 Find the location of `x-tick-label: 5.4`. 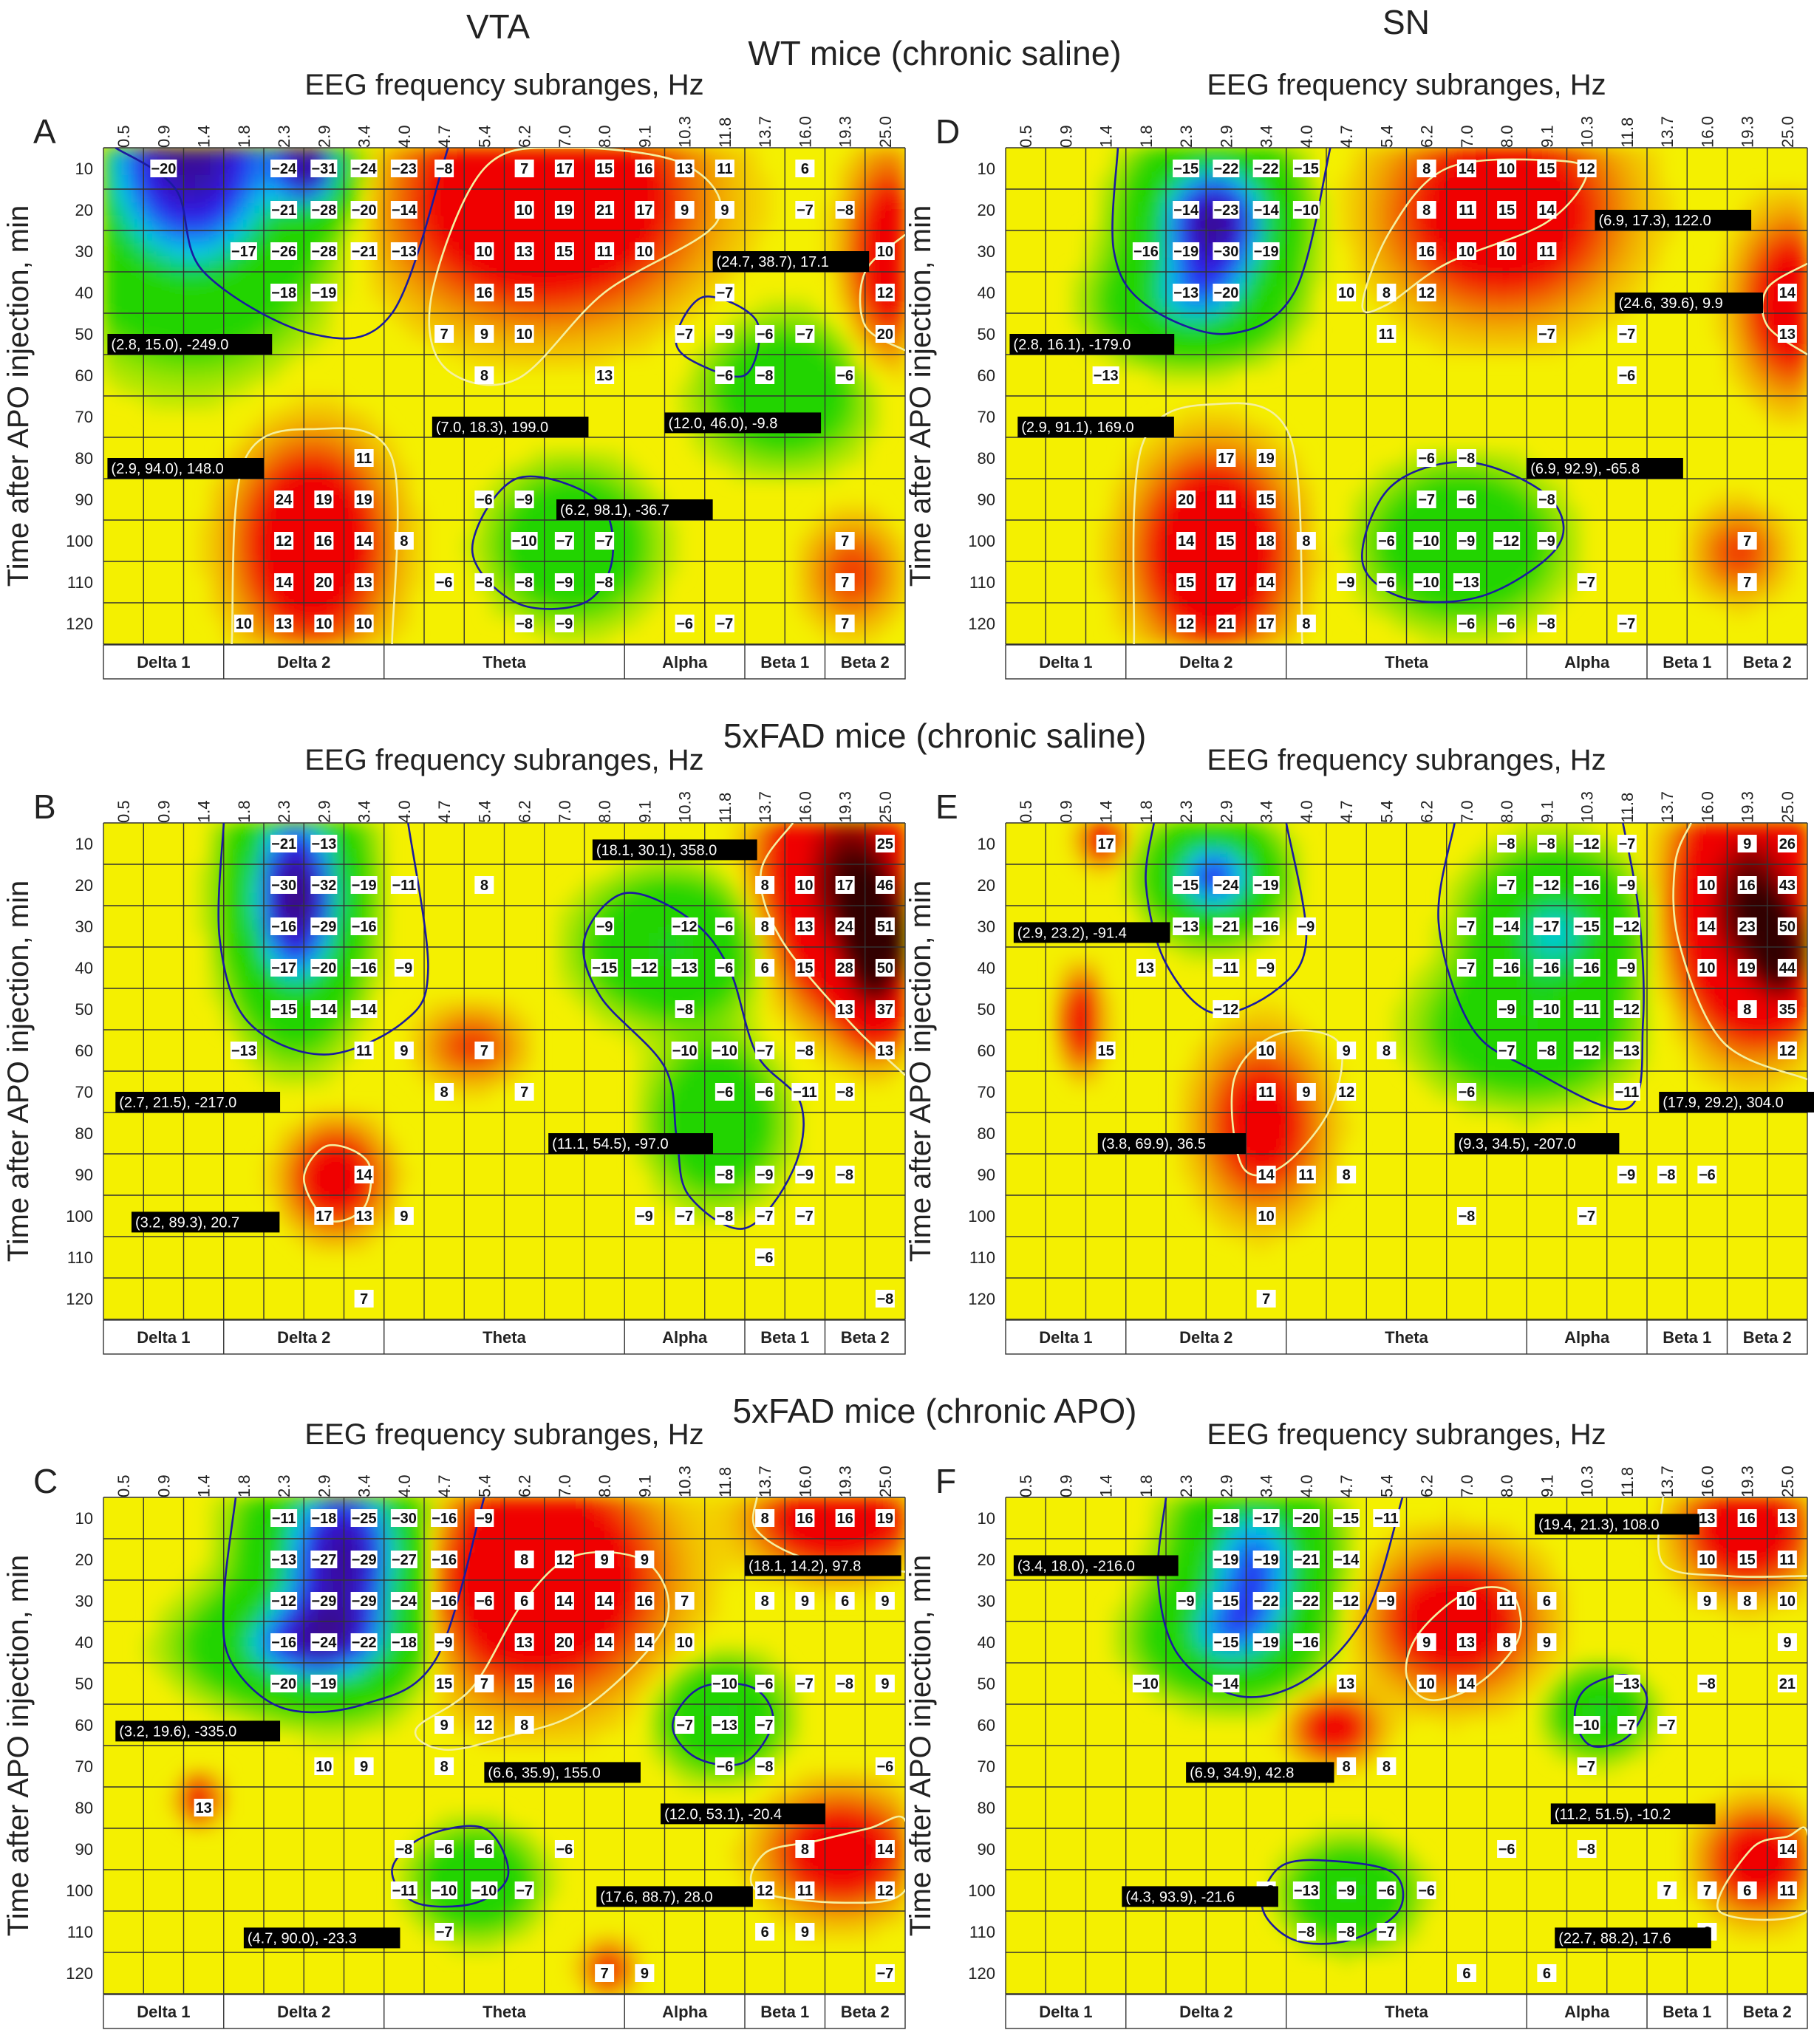

x-tick-label: 5.4 is located at coordinates (1386, 1485).